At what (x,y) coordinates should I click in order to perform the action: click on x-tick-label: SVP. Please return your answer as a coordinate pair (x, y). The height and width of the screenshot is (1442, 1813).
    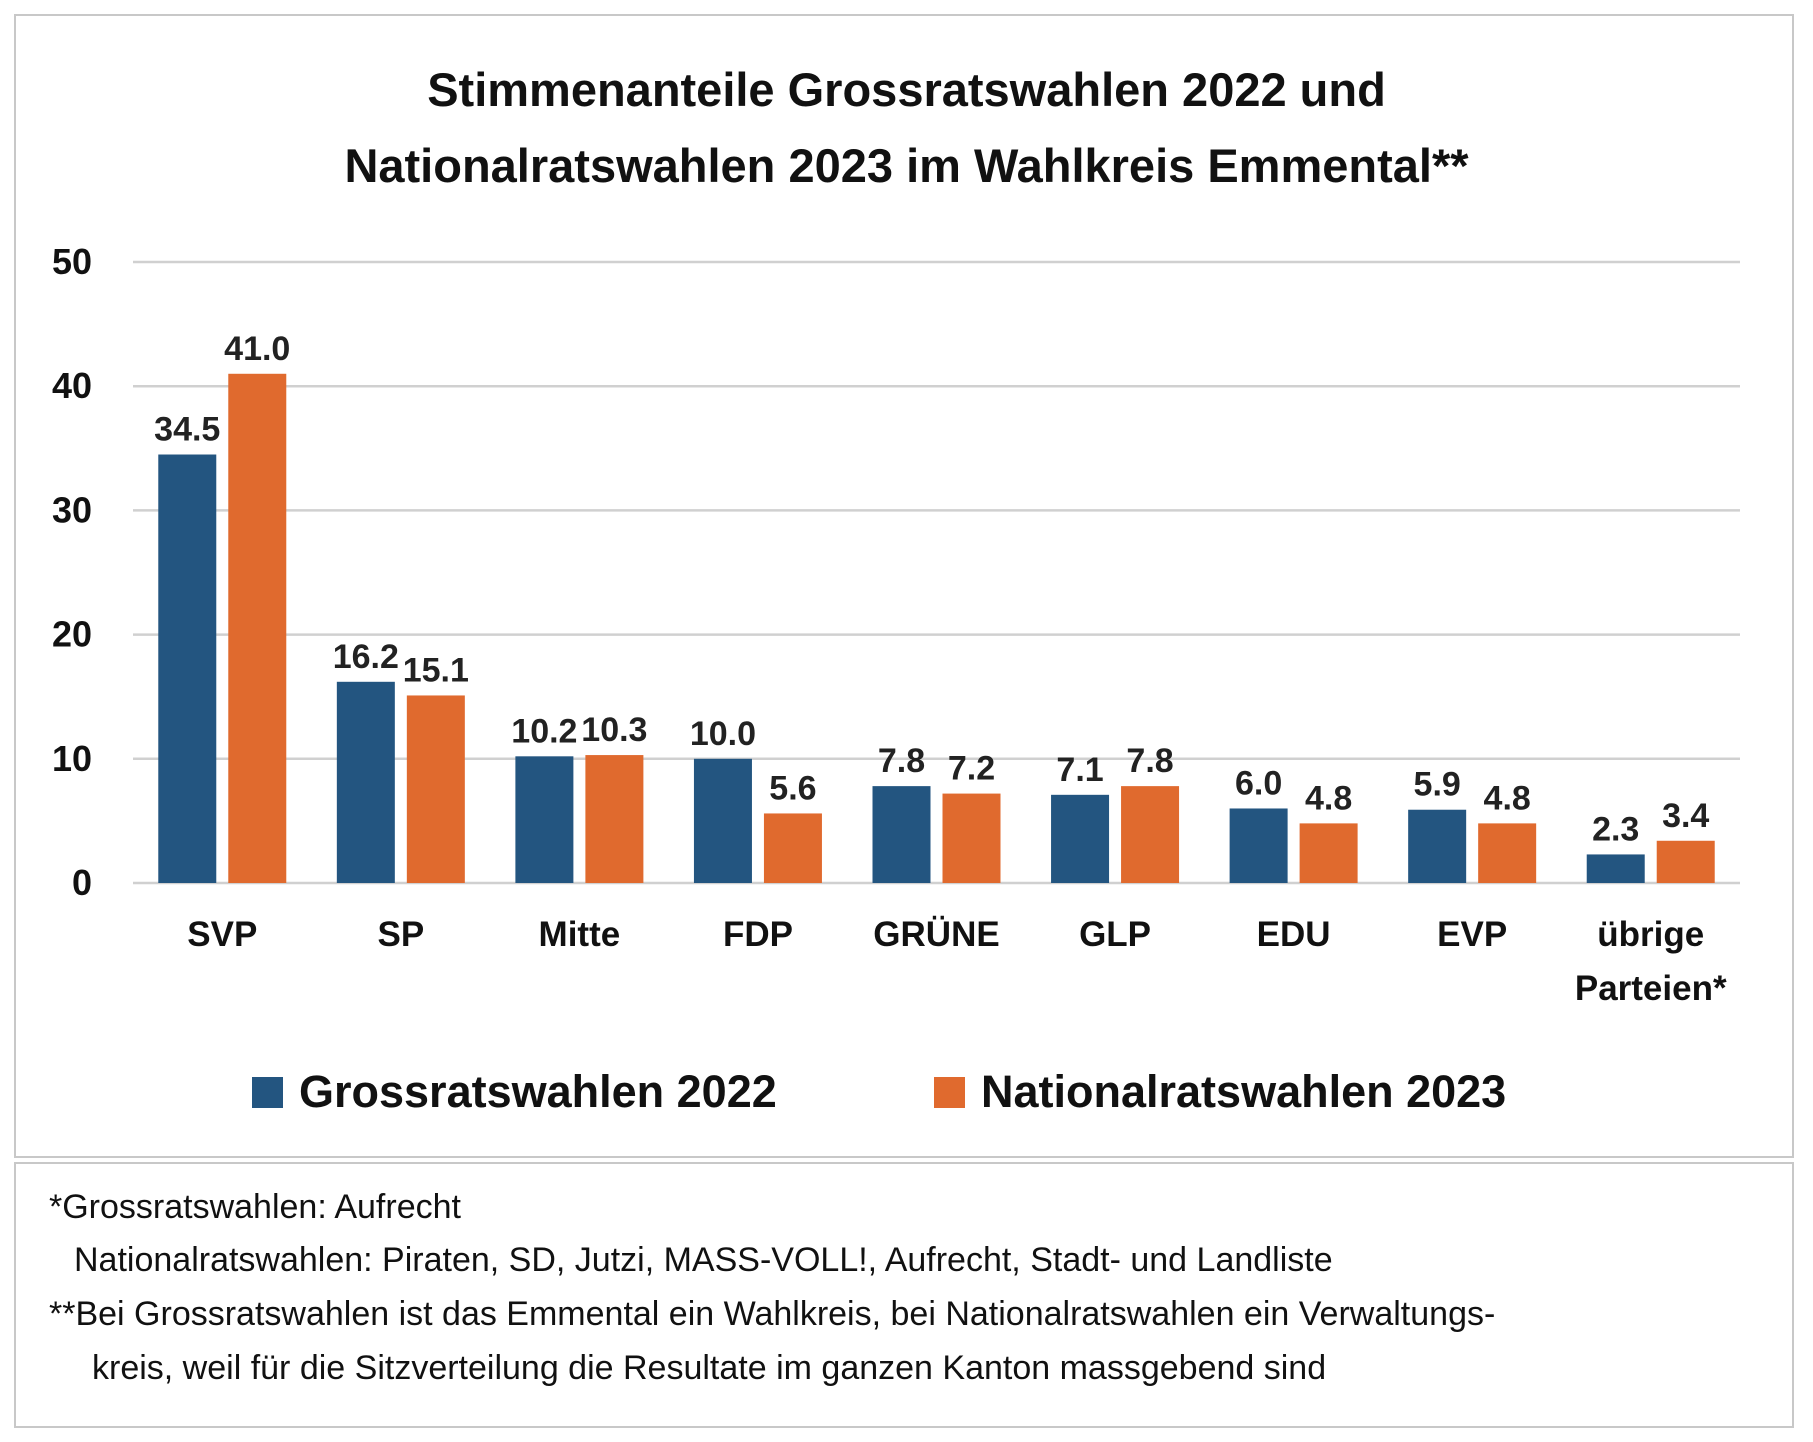
    Looking at the image, I should click on (222, 934).